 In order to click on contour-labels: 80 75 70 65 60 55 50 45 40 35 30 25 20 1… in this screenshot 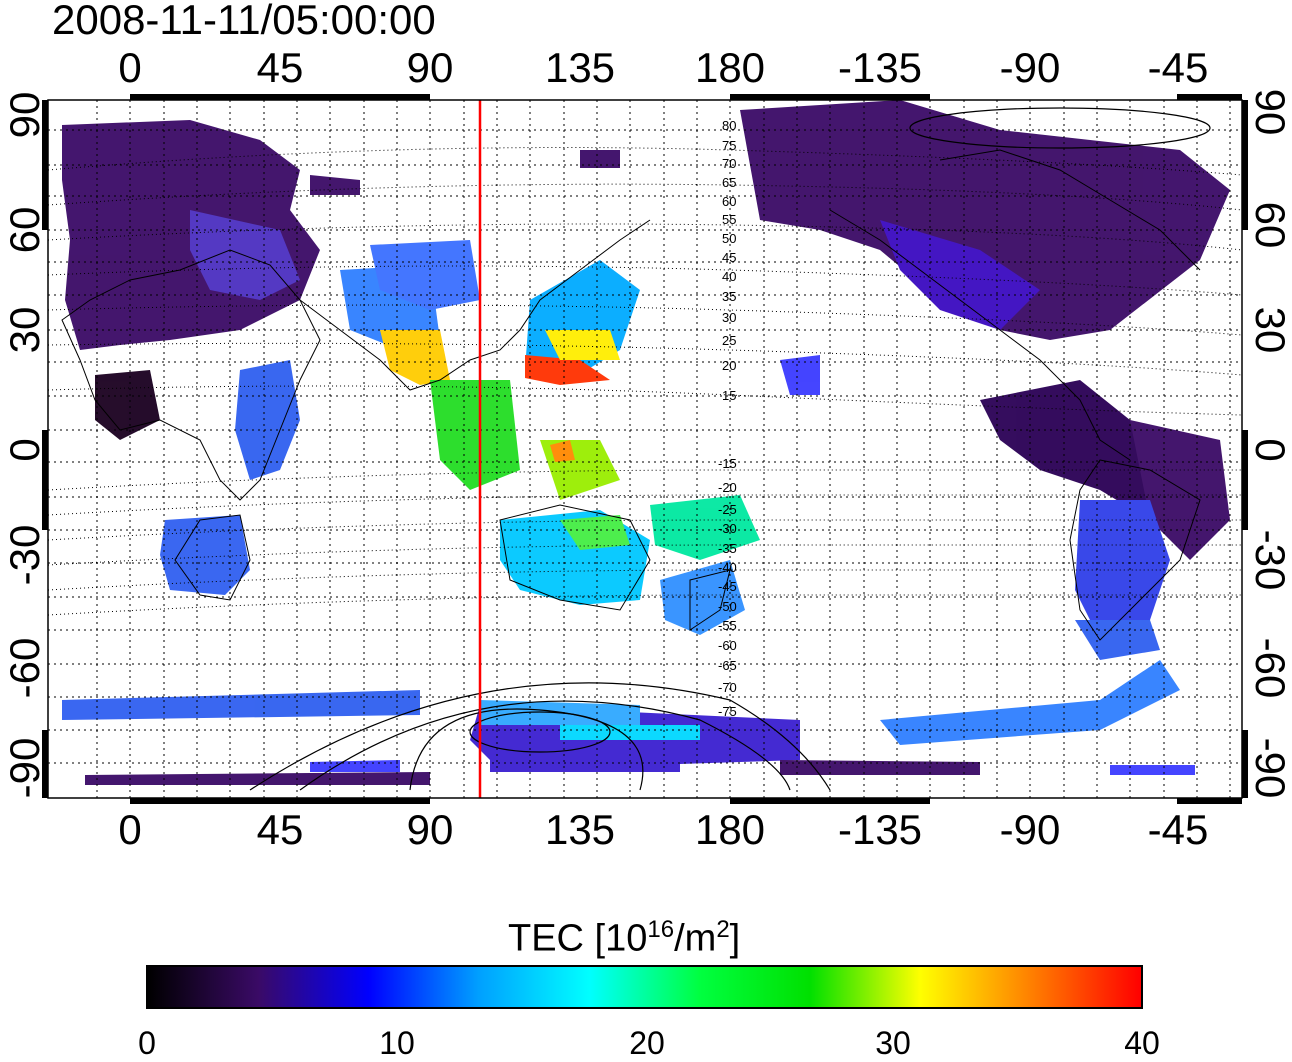, I will do `click(727, 418)`.